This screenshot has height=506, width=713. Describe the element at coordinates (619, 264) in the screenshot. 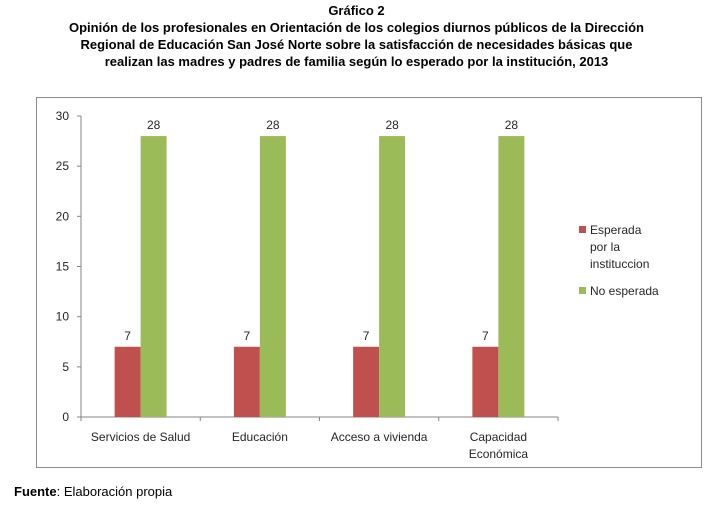

I see `legend-label: instituccion` at that location.